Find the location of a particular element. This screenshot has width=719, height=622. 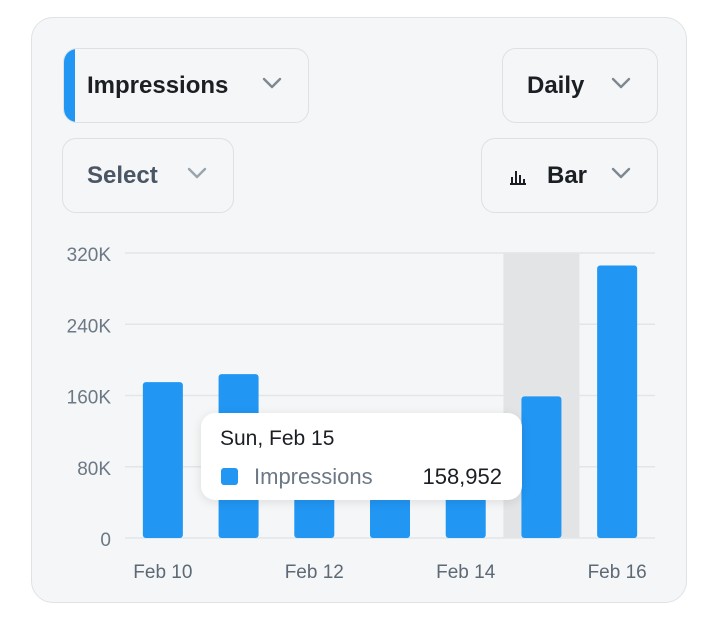

tooltip-value: 158,952 is located at coordinates (462, 476).